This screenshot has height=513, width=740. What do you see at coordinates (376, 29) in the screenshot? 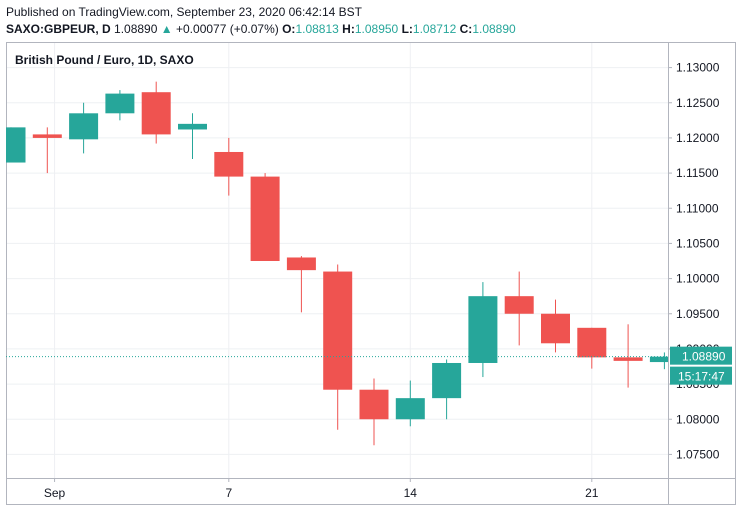
I see `high-value: 1.08950` at bounding box center [376, 29].